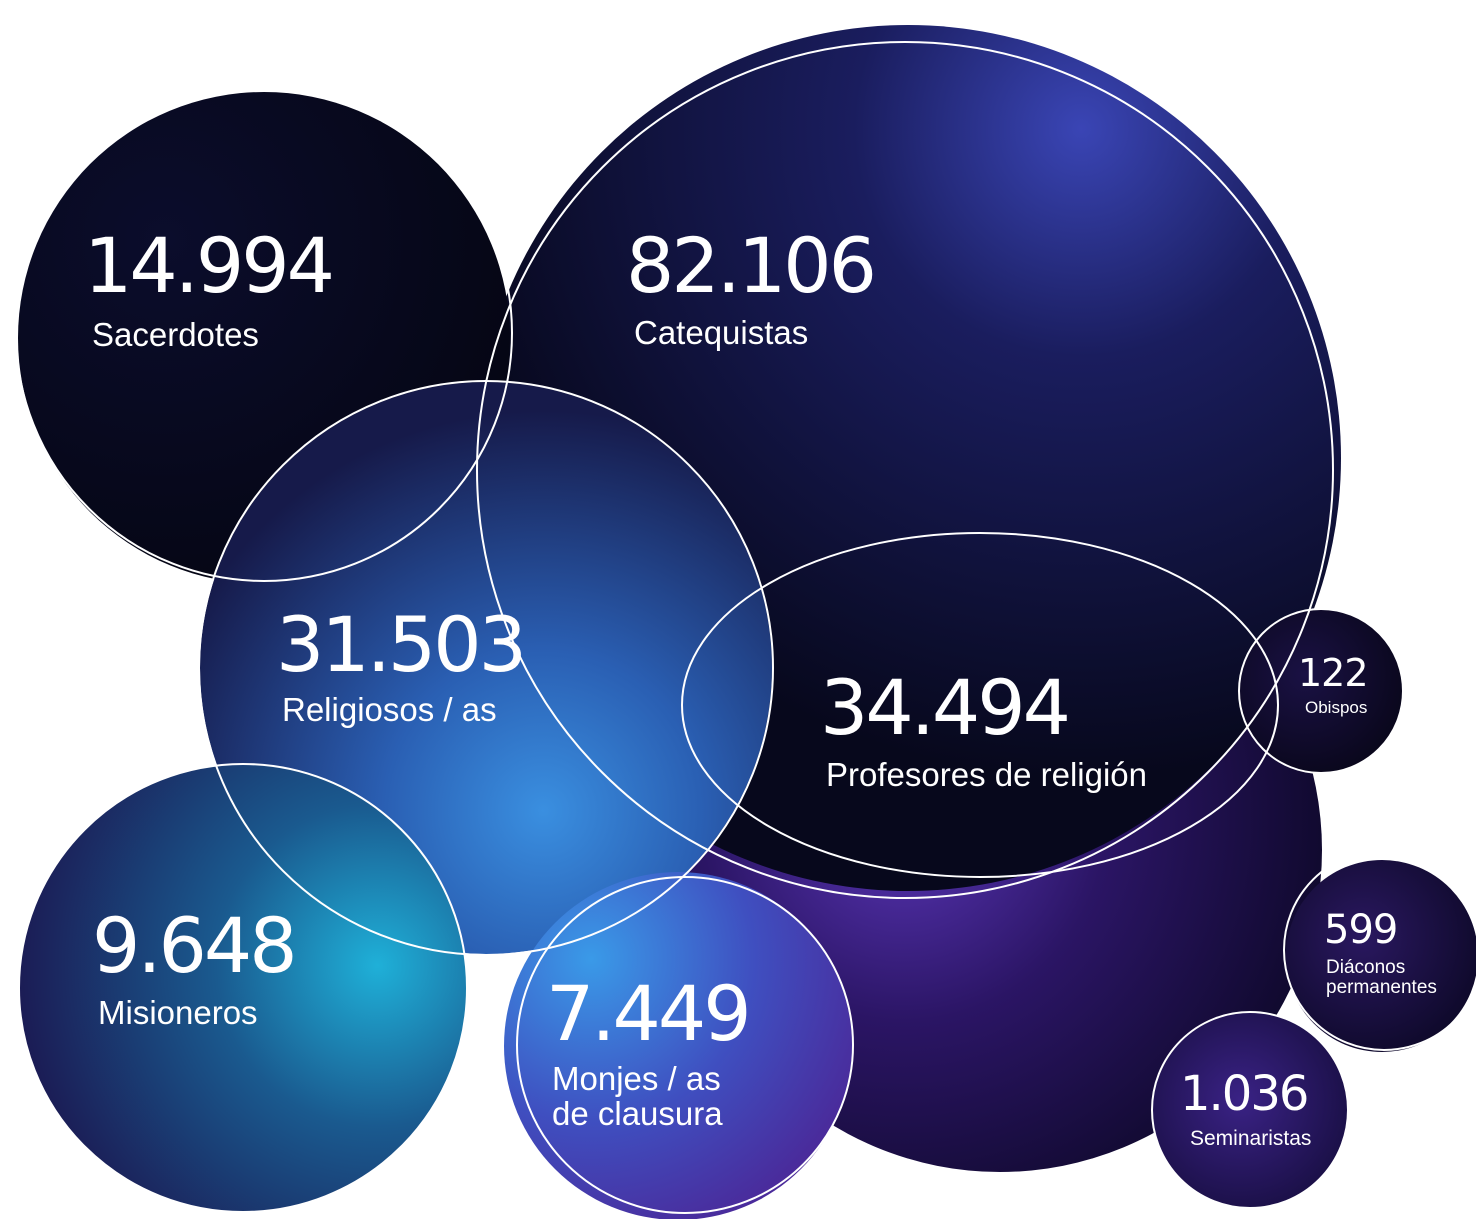 The width and height of the screenshot is (1476, 1219). I want to click on stat-label-profesores: Profesores de religión, so click(987, 774).